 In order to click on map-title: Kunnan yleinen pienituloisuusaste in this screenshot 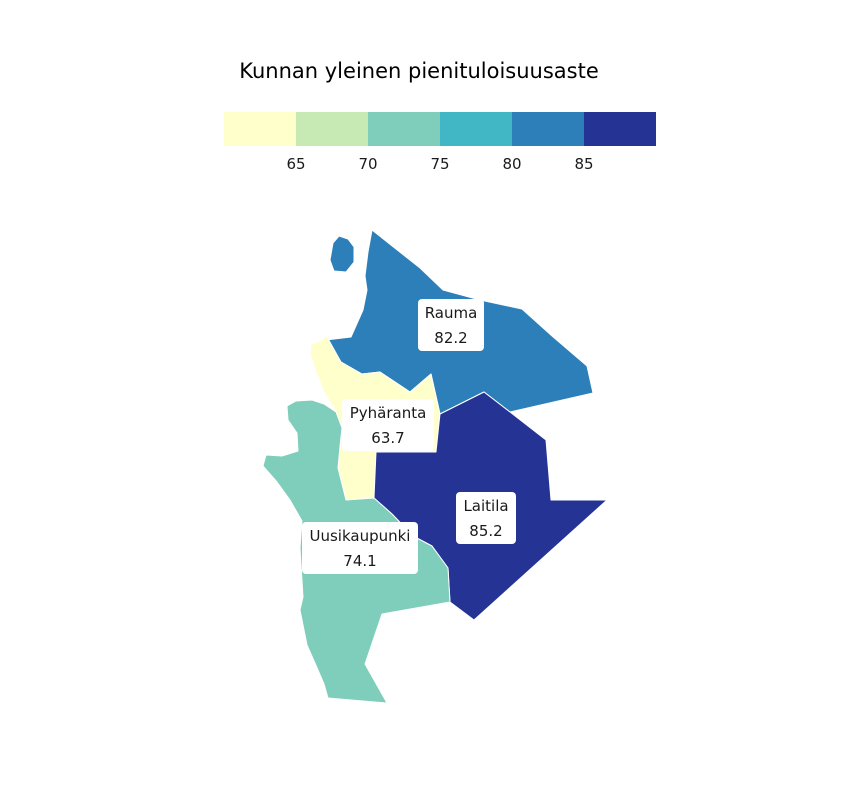, I will do `click(419, 71)`.